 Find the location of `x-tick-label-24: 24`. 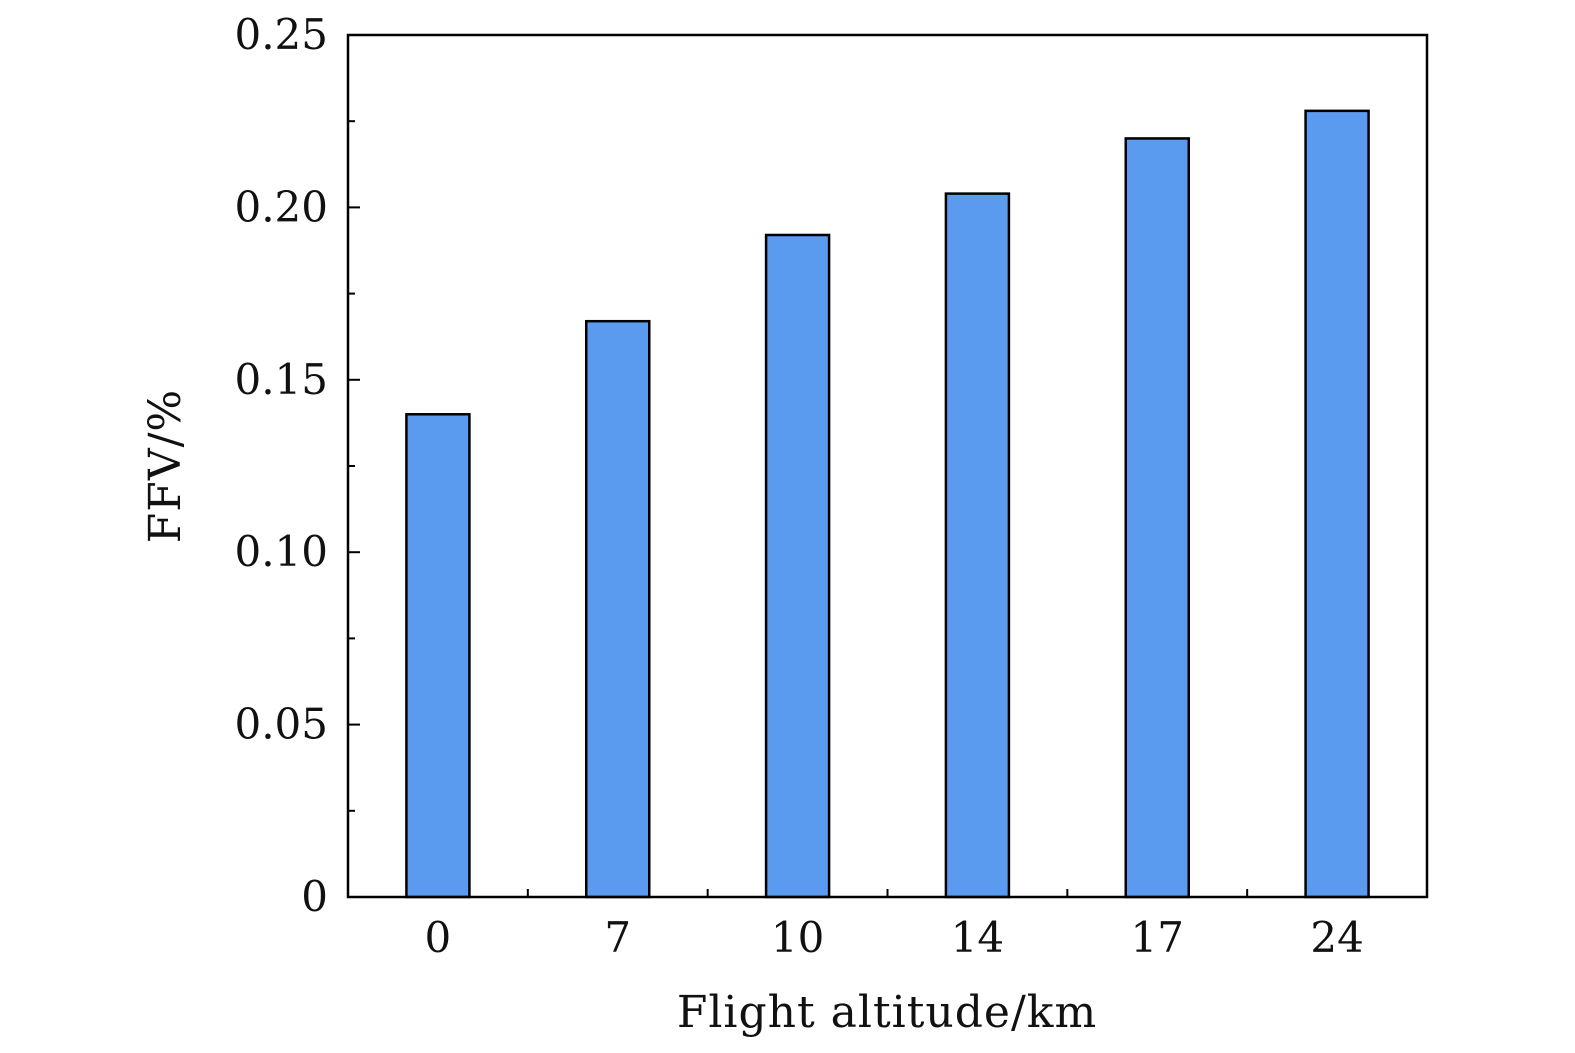

x-tick-label-24: 24 is located at coordinates (1336, 937).